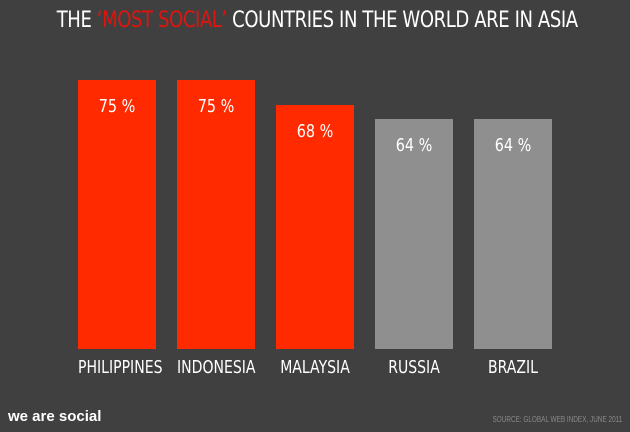 The width and height of the screenshot is (630, 432). What do you see at coordinates (557, 419) in the screenshot?
I see `source-note: SOURCE: GLOBAL WEB INDEX, JUNE 2011` at bounding box center [557, 419].